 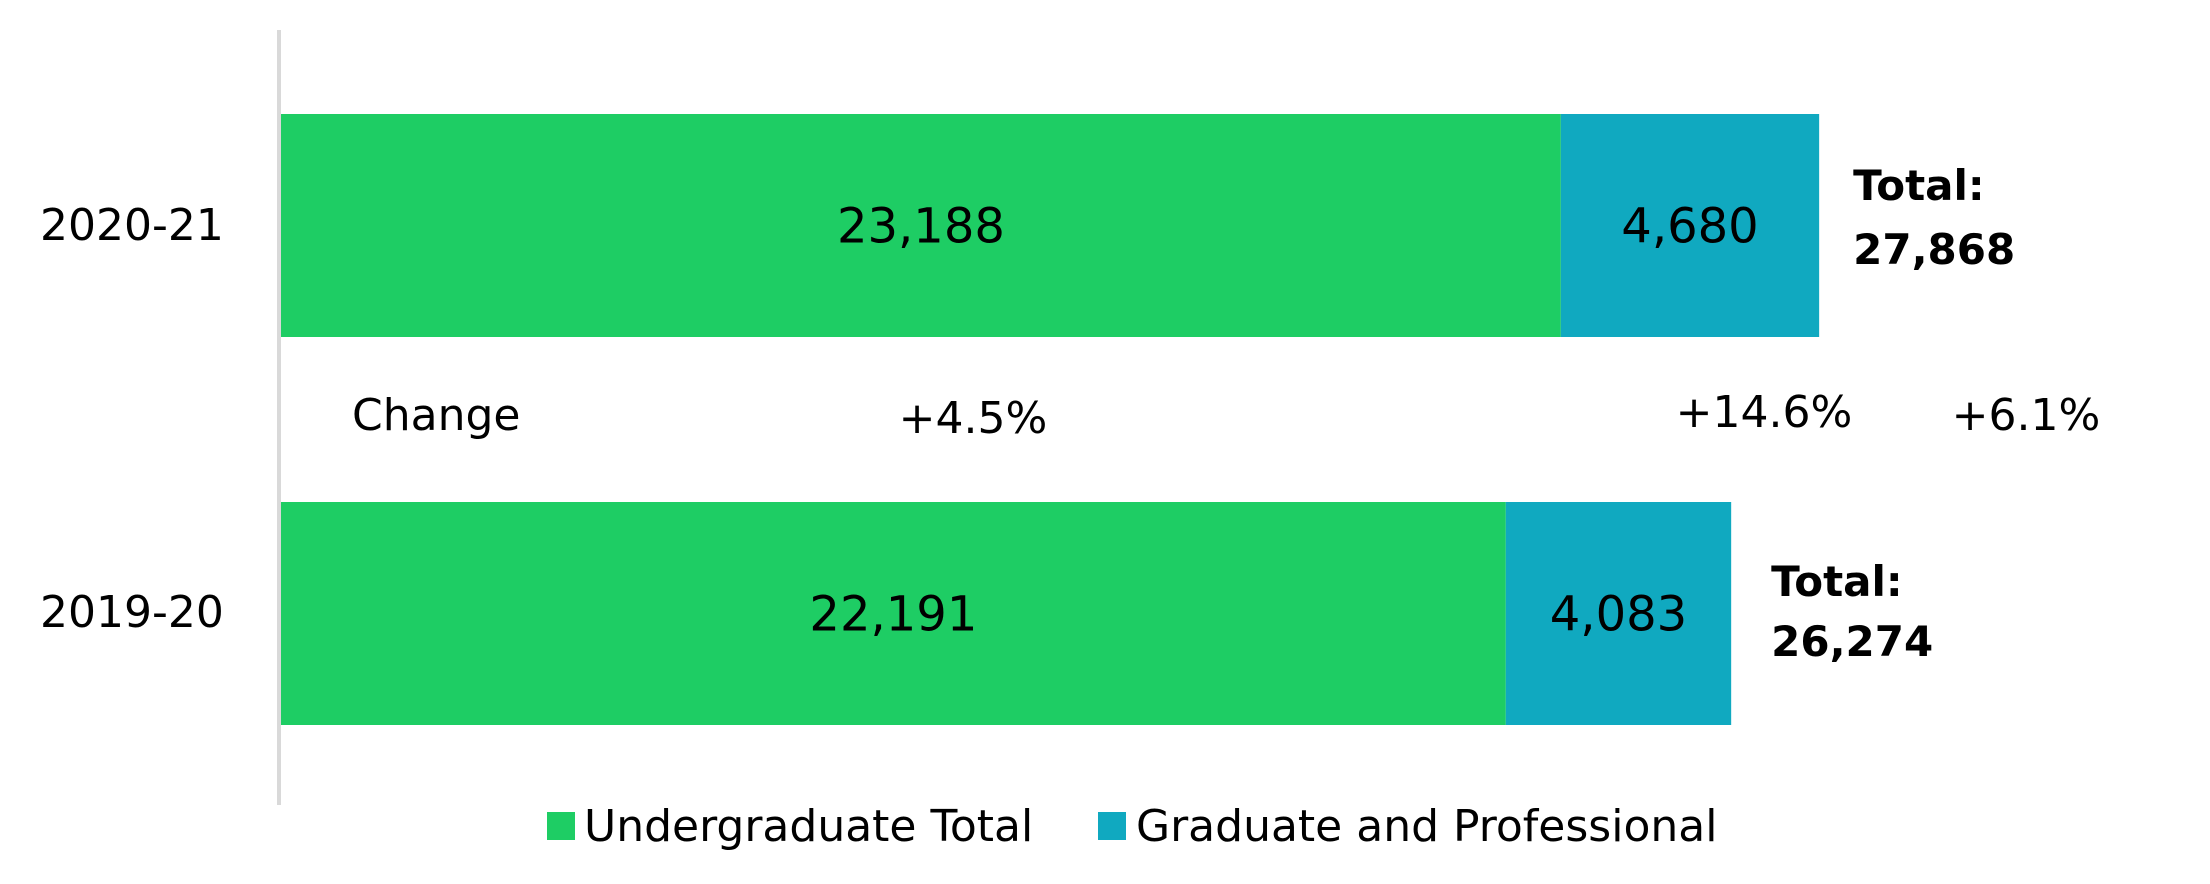 What do you see at coordinates (1112, 826) in the screenshot?
I see `legend-swatch-graduate` at bounding box center [1112, 826].